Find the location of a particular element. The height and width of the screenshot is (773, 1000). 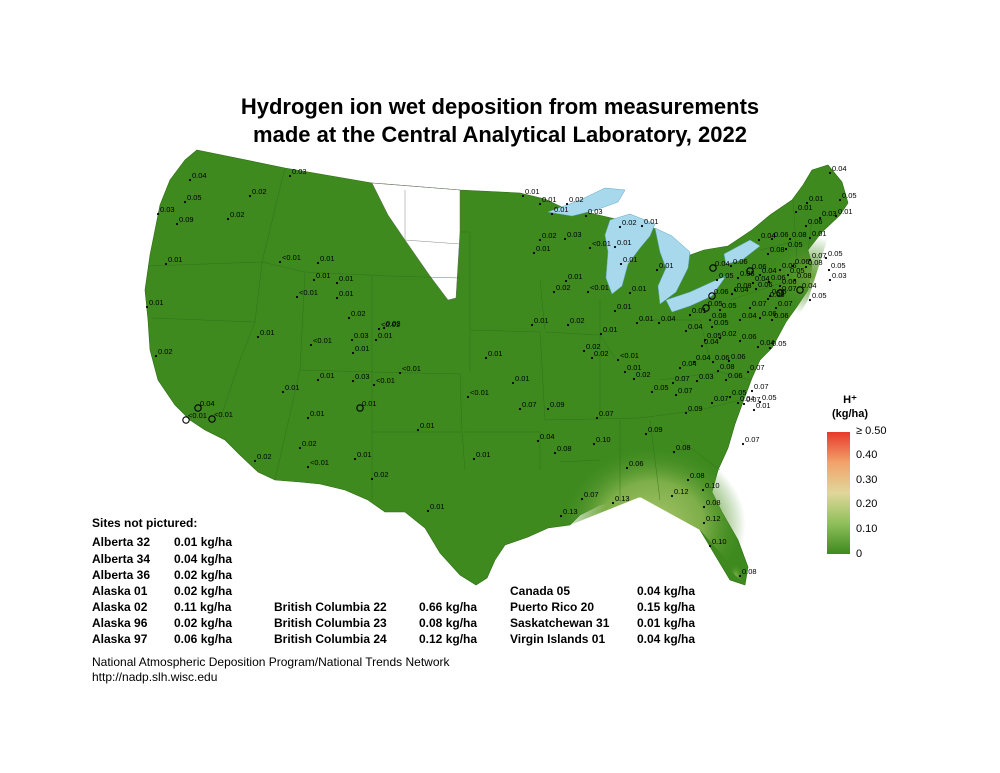

station-label: 0.07 is located at coordinates (685, 390).